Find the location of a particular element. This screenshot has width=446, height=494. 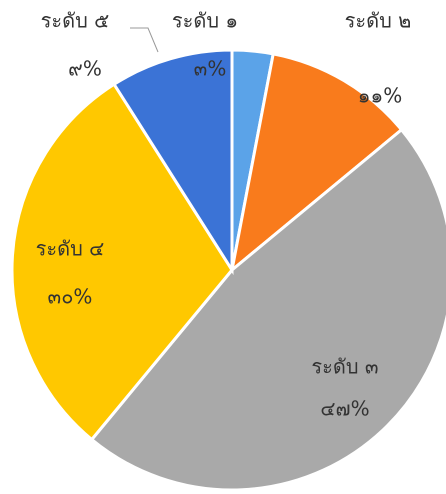

slice-label: ระดับ ๓ is located at coordinates (344, 367).